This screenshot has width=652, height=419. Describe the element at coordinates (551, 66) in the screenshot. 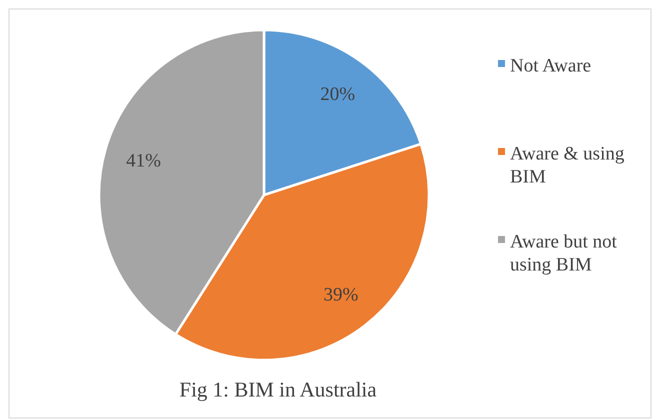

I see `legend-label: Not Aware` at that location.